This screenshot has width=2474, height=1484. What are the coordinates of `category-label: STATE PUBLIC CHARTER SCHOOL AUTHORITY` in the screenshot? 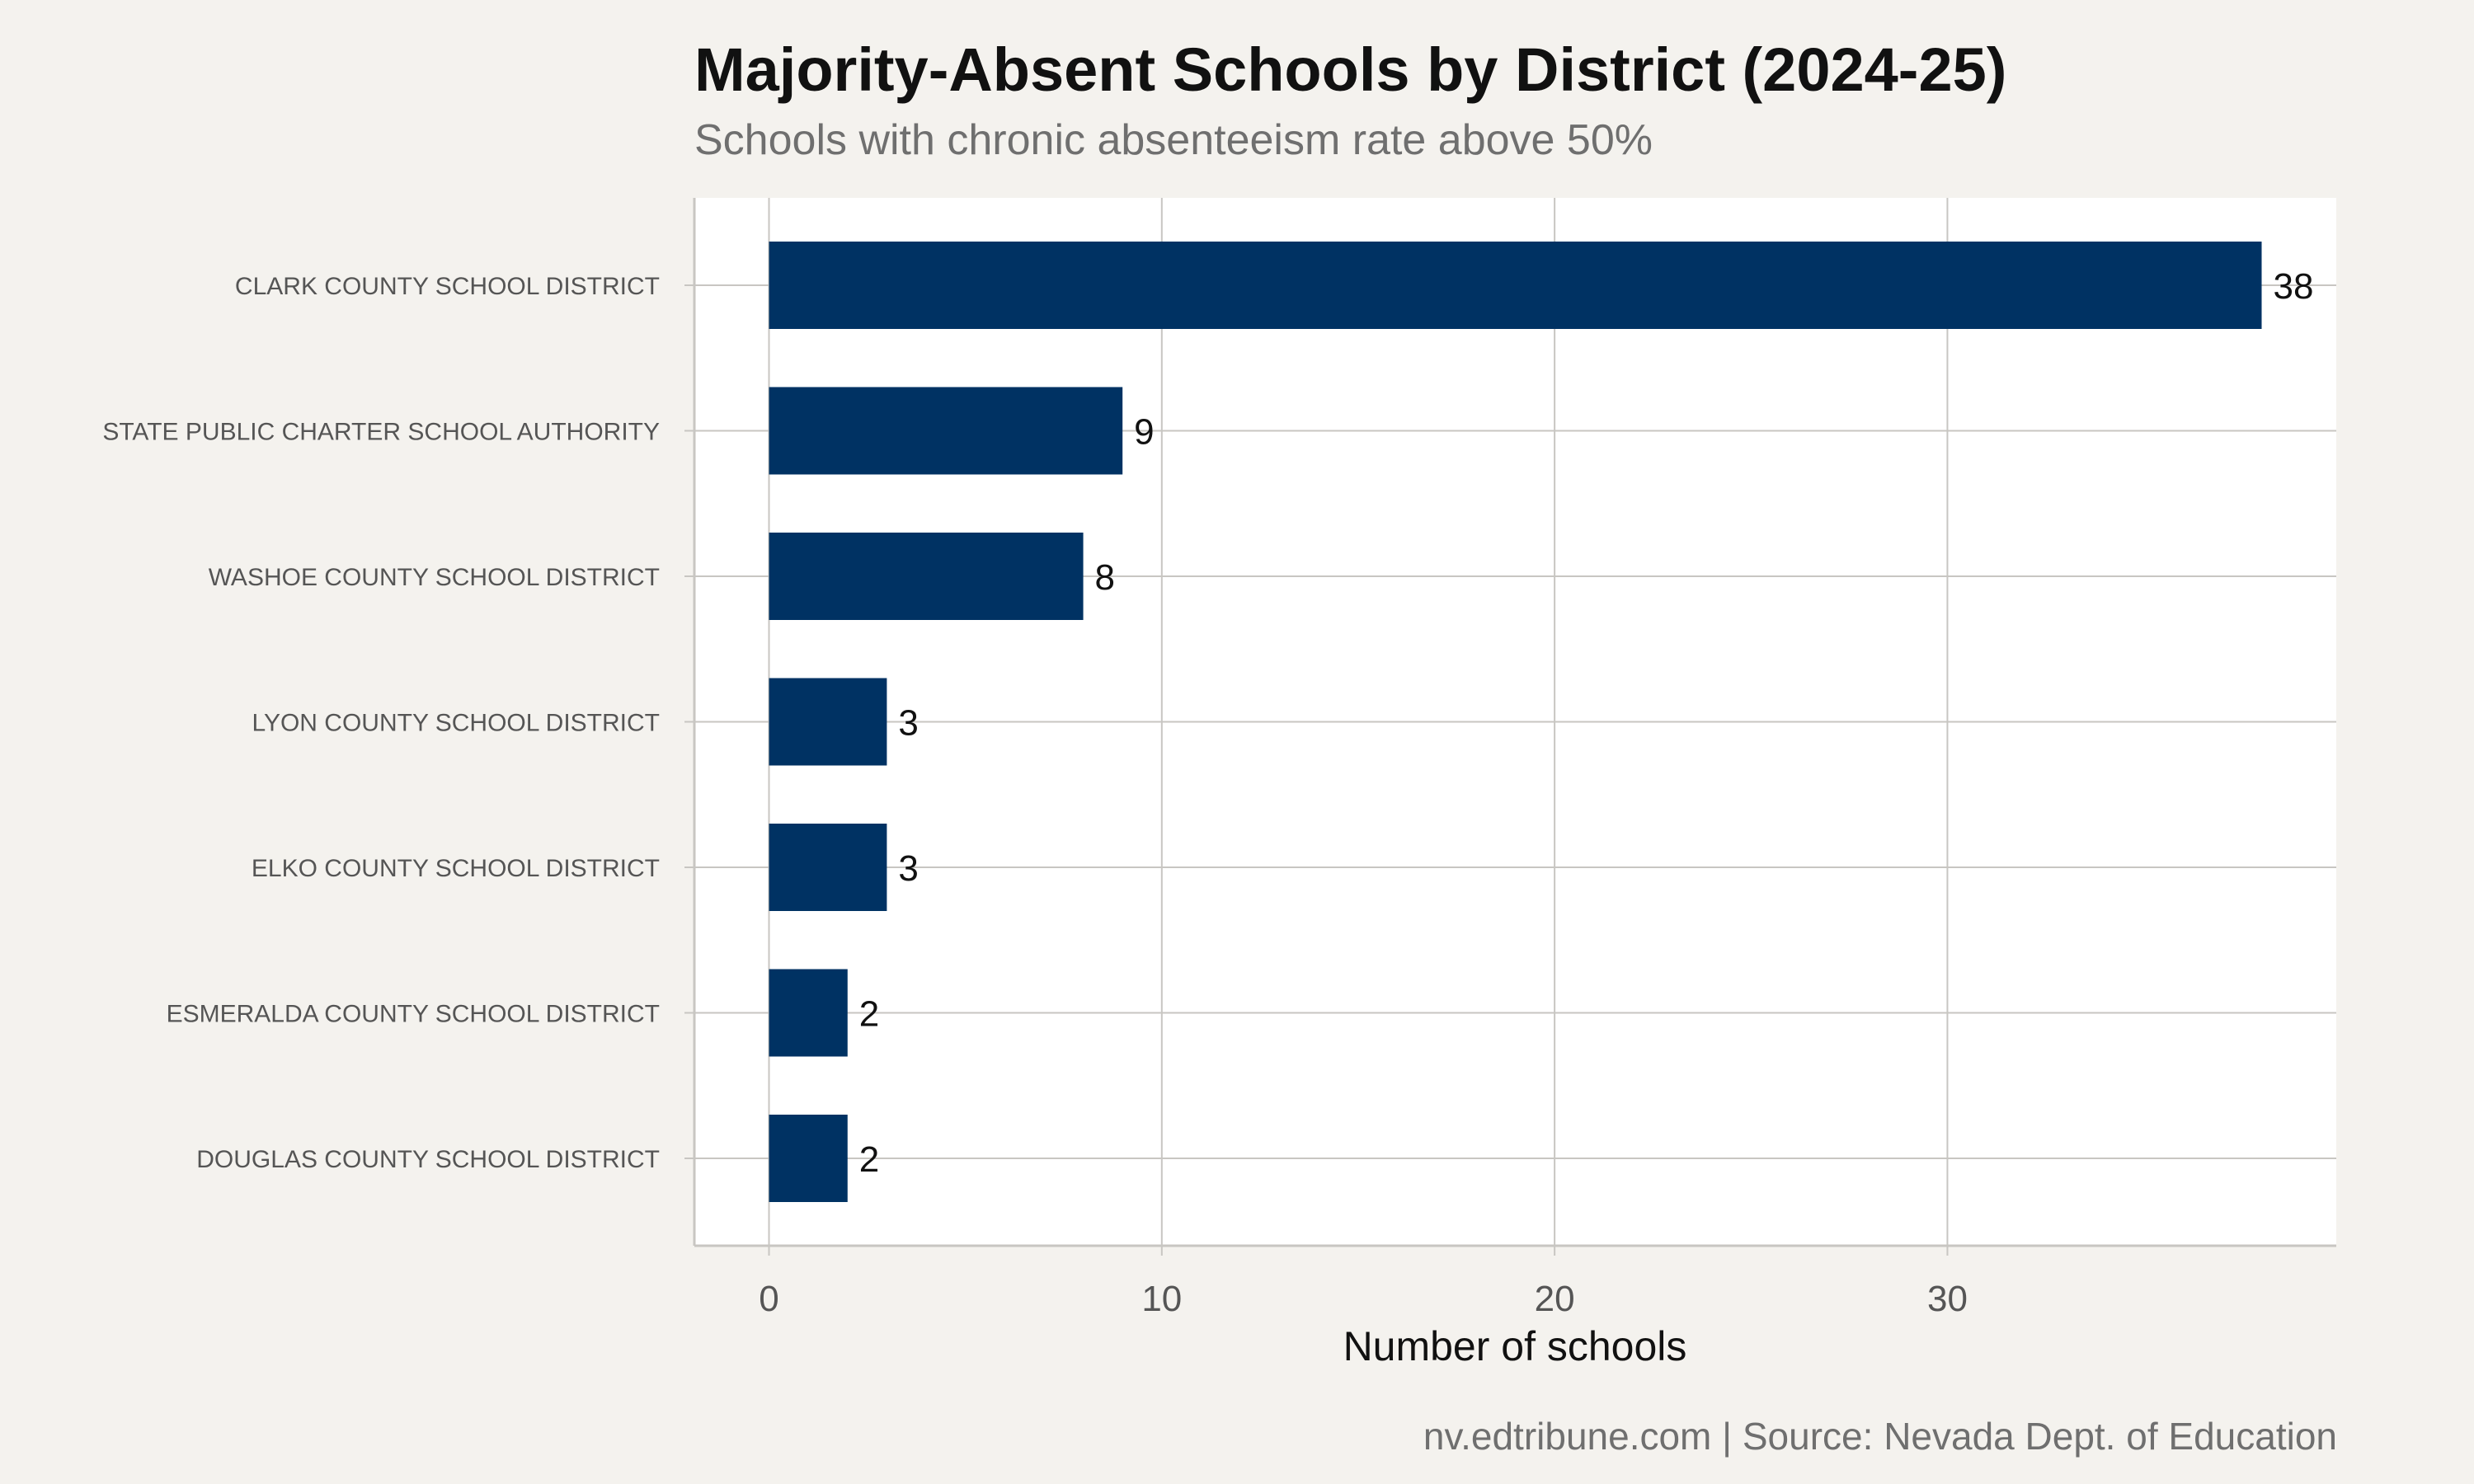 It's located at (381, 432).